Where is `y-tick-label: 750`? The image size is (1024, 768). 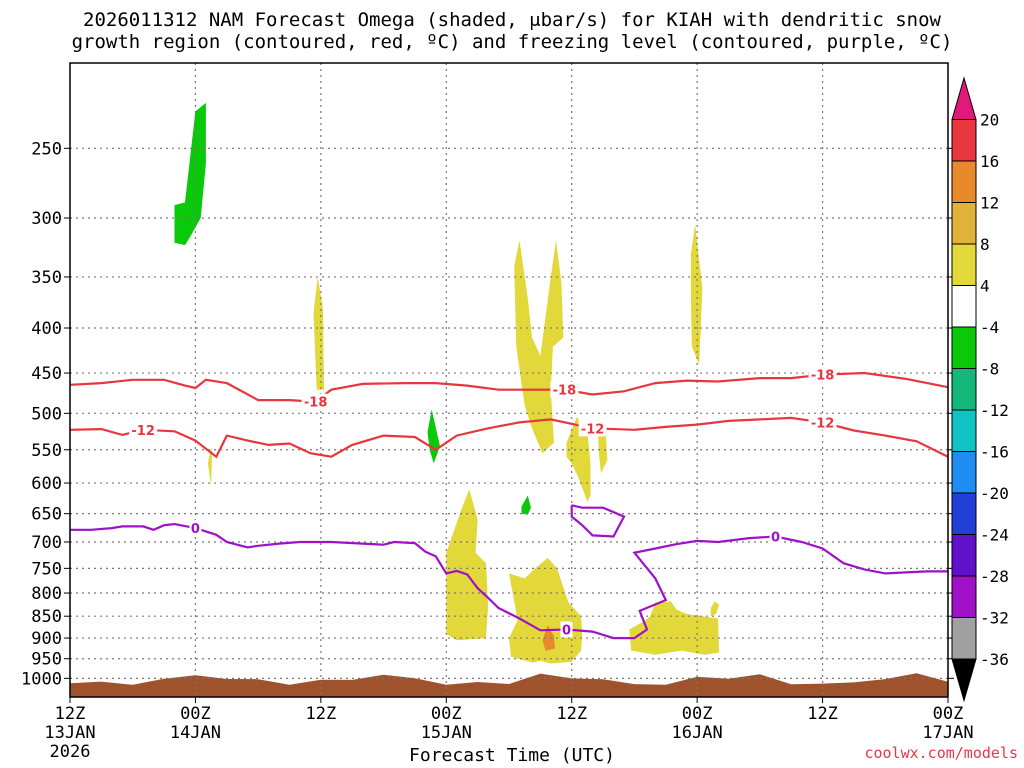 y-tick-label: 750 is located at coordinates (46, 569).